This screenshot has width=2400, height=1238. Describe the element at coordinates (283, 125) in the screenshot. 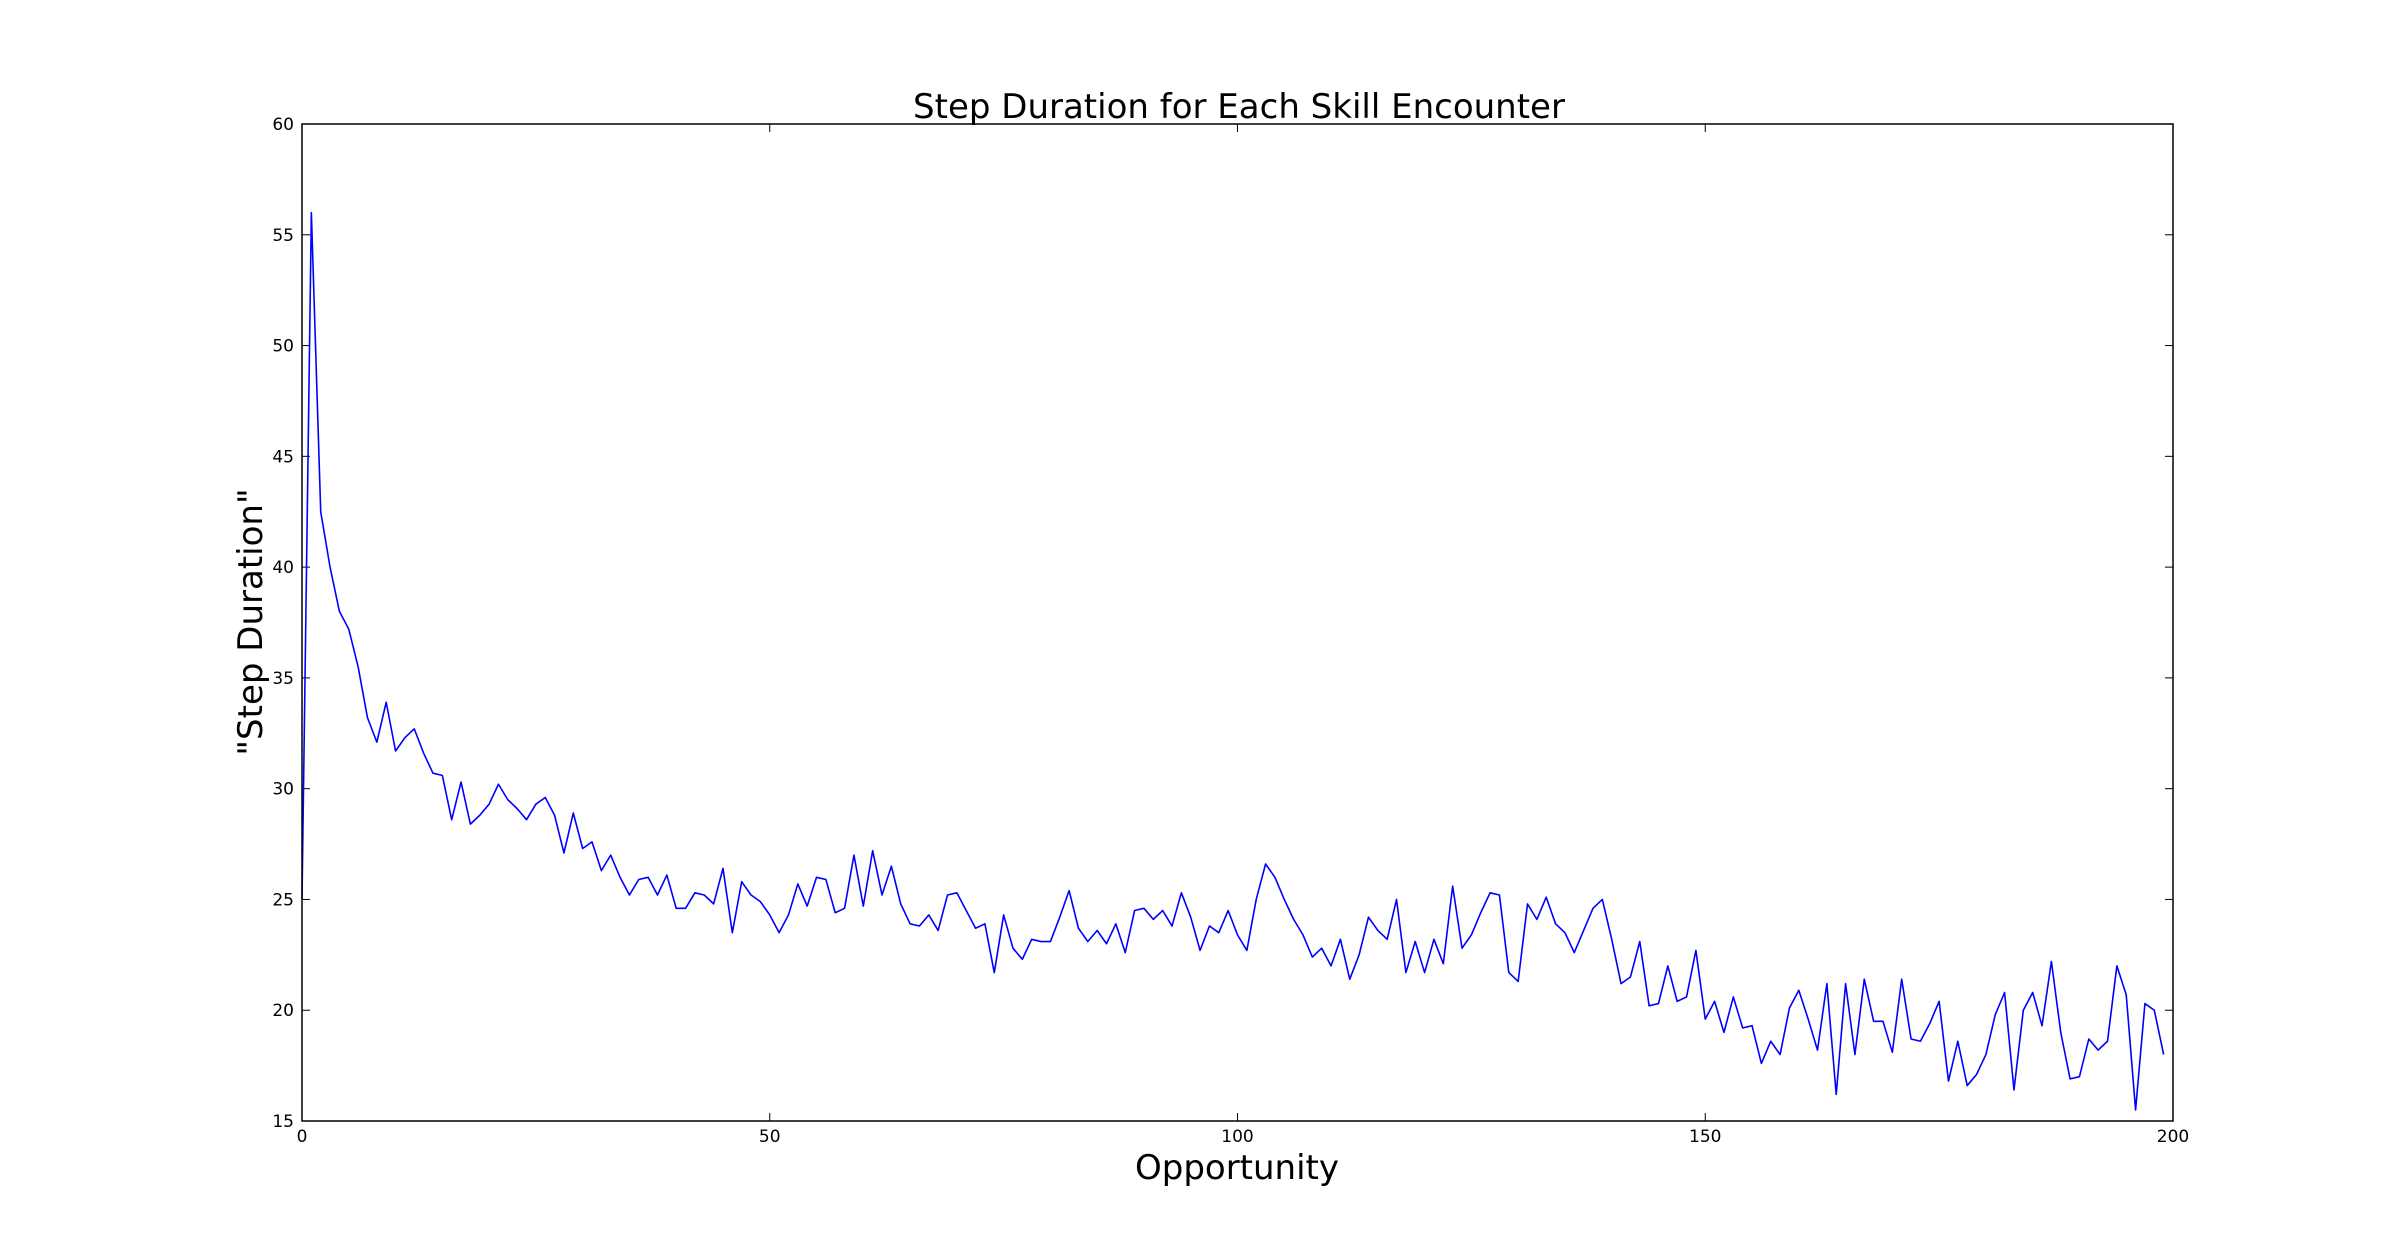

I see `y-tick-label: 60` at that location.